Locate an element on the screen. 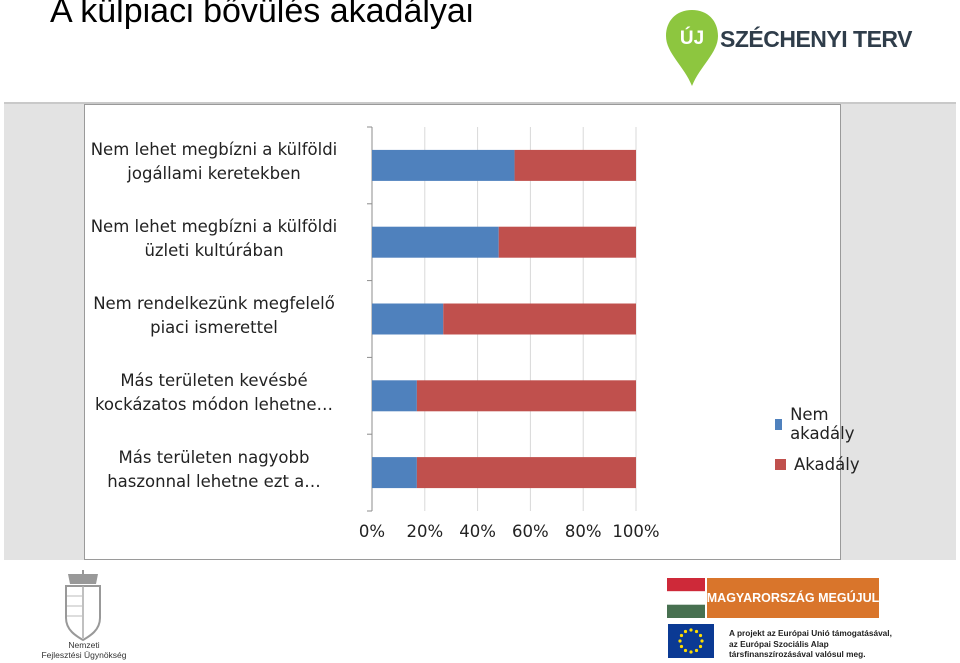 This screenshot has height=663, width=960. eu-line: társfinanszírozásával valósul meg. is located at coordinates (797, 654).